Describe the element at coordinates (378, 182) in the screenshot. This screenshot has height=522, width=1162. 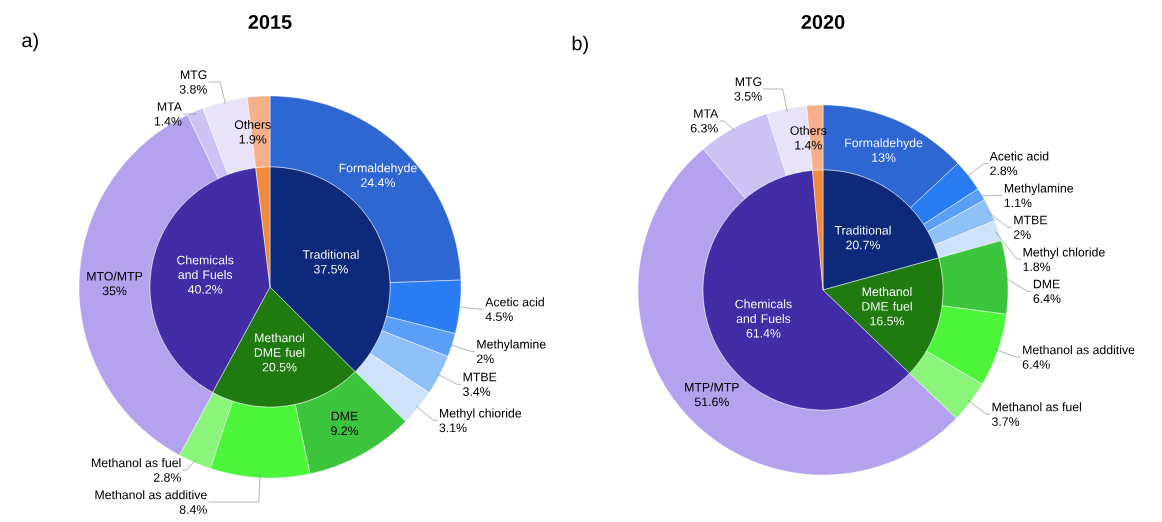
I see `data-label: 24.4%` at that location.